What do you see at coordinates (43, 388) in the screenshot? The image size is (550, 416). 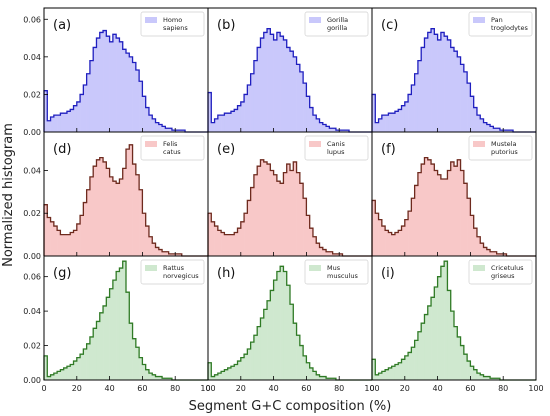 I see `x-tick-label: 0` at bounding box center [43, 388].